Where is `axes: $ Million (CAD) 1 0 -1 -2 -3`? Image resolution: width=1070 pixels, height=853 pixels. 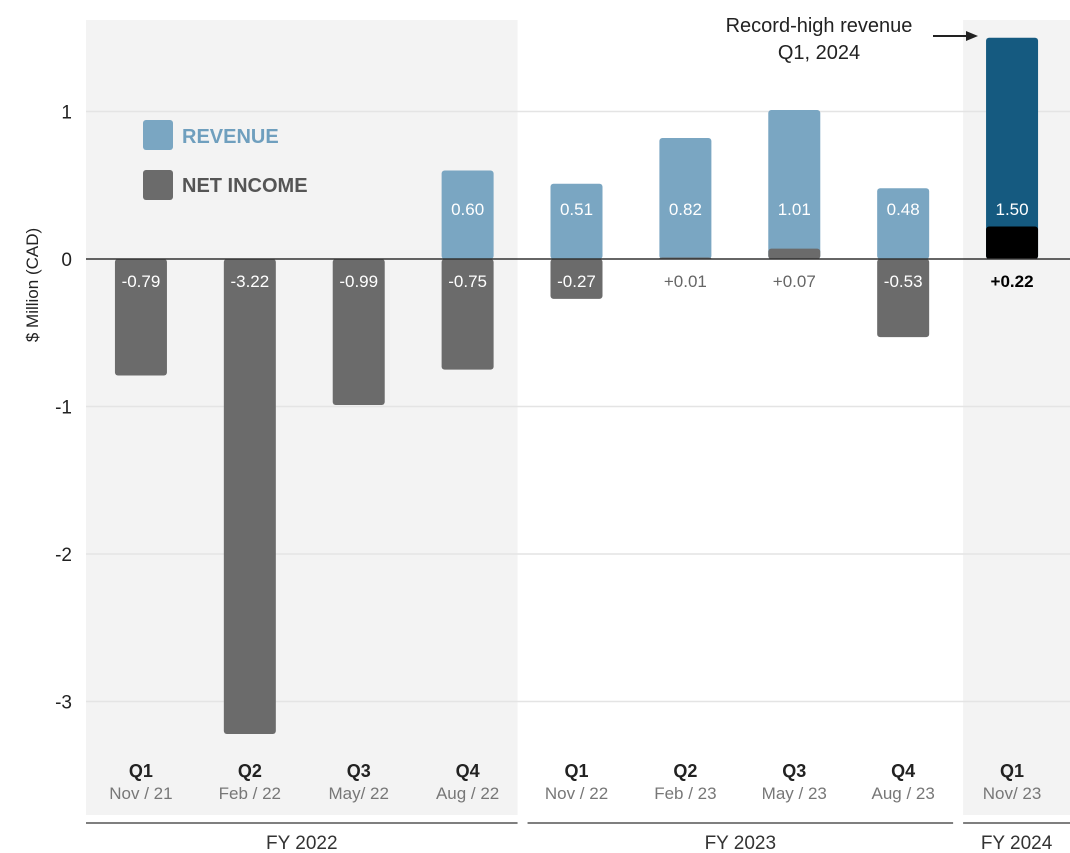 axes: $ Million (CAD) 1 0 -1 -2 -3 is located at coordinates (47, 408).